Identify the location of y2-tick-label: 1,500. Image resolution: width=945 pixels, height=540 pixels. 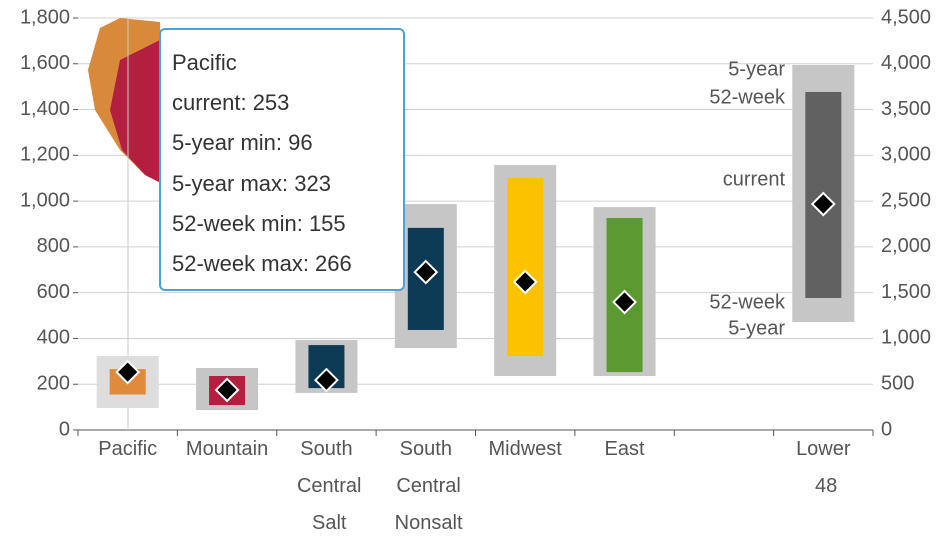
(906, 292).